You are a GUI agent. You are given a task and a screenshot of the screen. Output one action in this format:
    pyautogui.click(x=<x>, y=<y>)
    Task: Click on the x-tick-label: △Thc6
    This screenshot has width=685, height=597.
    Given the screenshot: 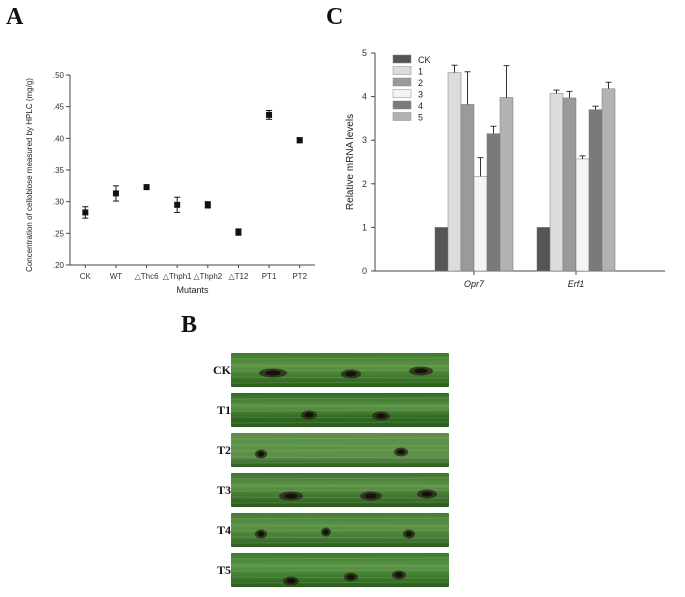 What is the action you would take?
    pyautogui.click(x=147, y=276)
    